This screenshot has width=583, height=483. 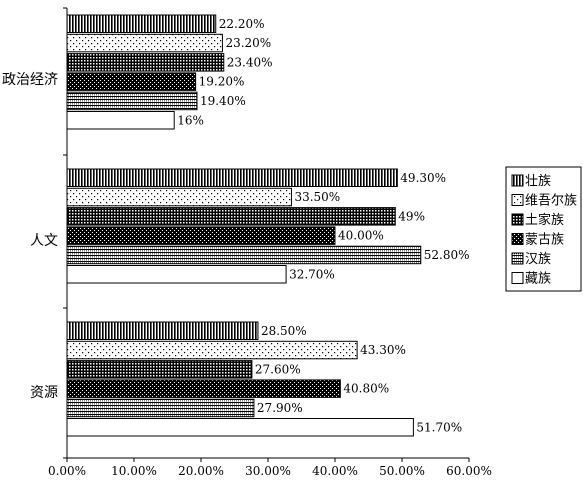 What do you see at coordinates (248, 43) in the screenshot?
I see `data-label: 23.20%` at bounding box center [248, 43].